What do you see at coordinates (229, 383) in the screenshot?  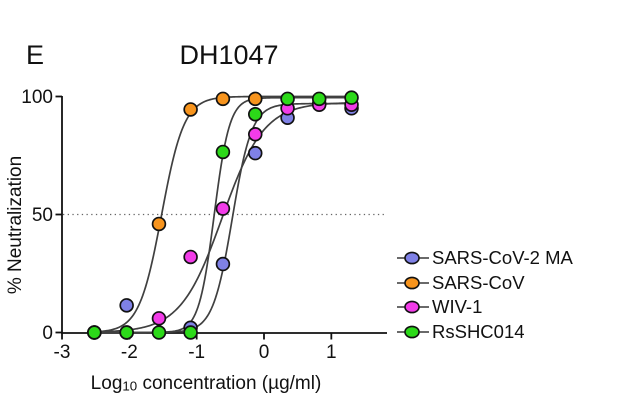 I see `x-axis-label-rest: concentration (µg/ml)` at bounding box center [229, 383].